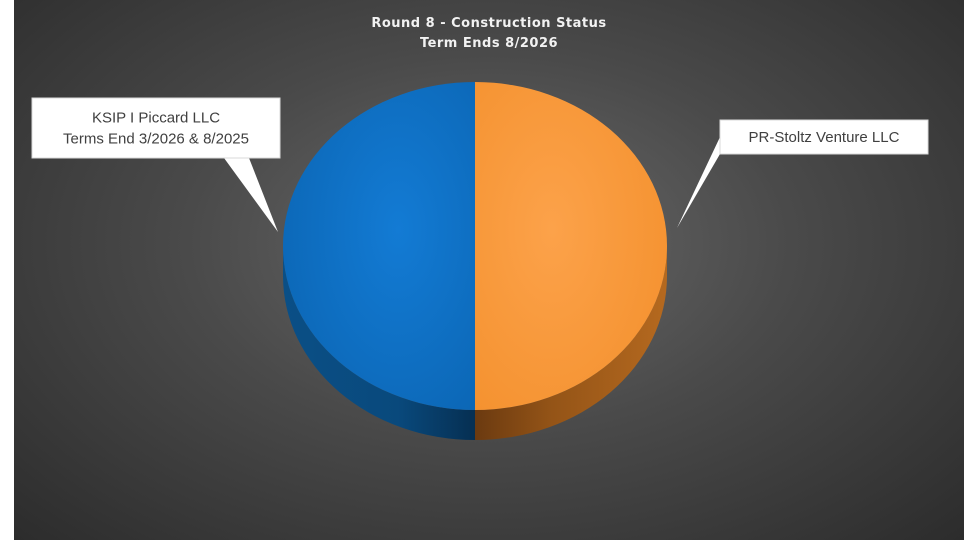 Image resolution: width=964 pixels, height=540 pixels. Describe the element at coordinates (489, 43) in the screenshot. I see `chart-title-line-2: Term Ends 8/2026` at that location.